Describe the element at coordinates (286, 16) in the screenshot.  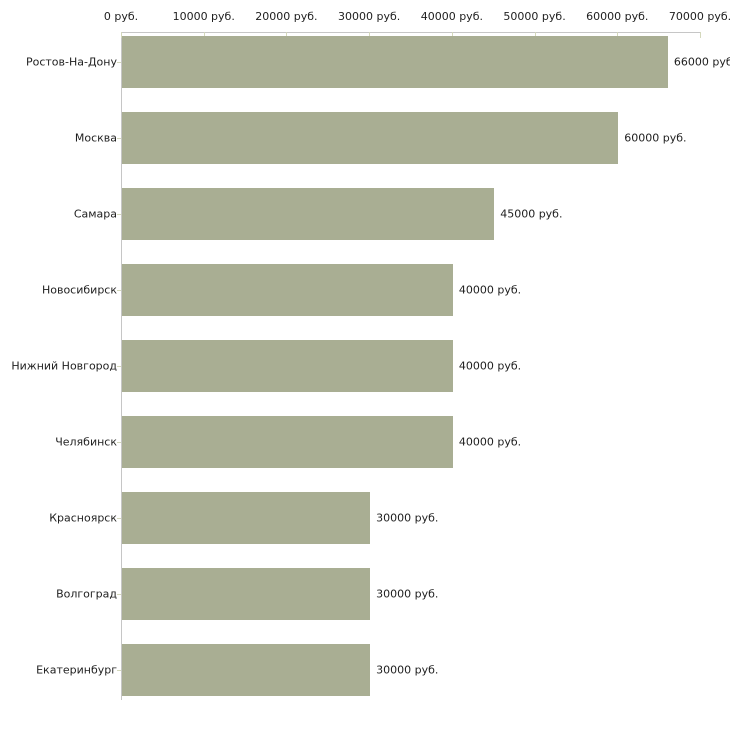
I see `x-axis-tick-label: 20000 руб.` at that location.